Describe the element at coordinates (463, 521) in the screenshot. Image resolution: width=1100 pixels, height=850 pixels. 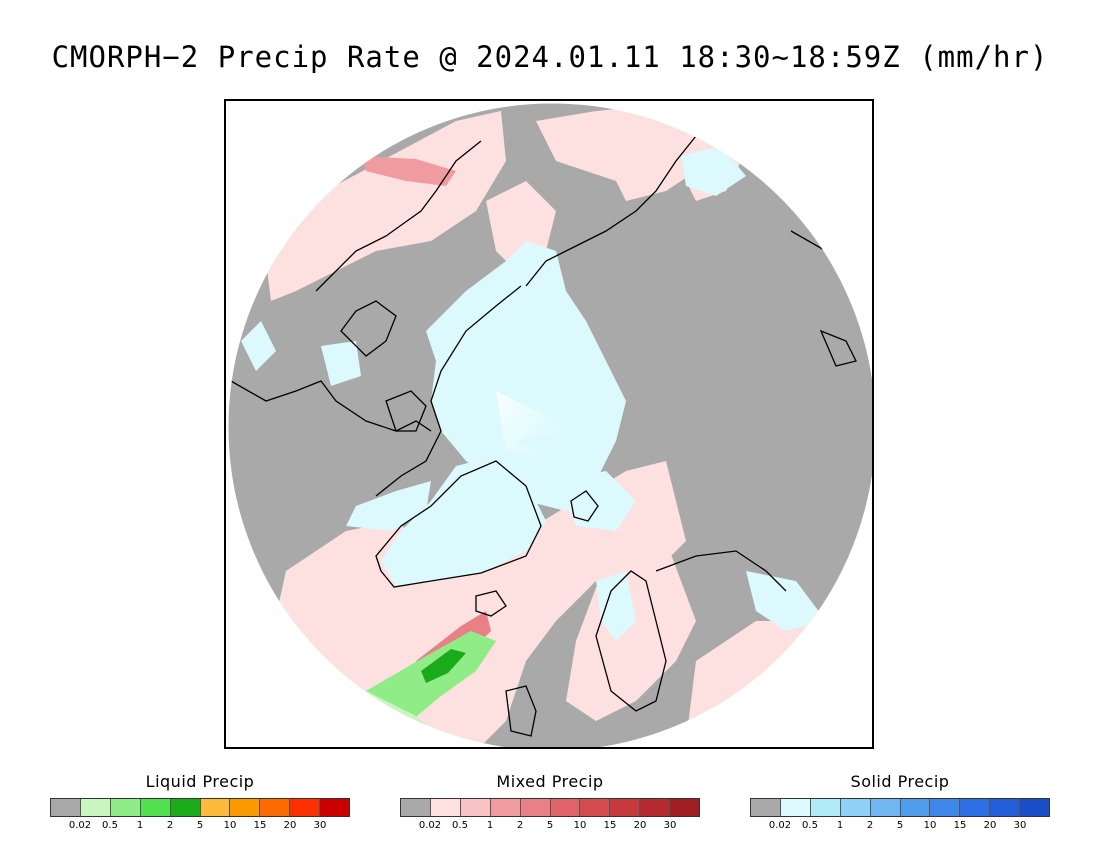
I see `solid-precip-greenland` at that location.